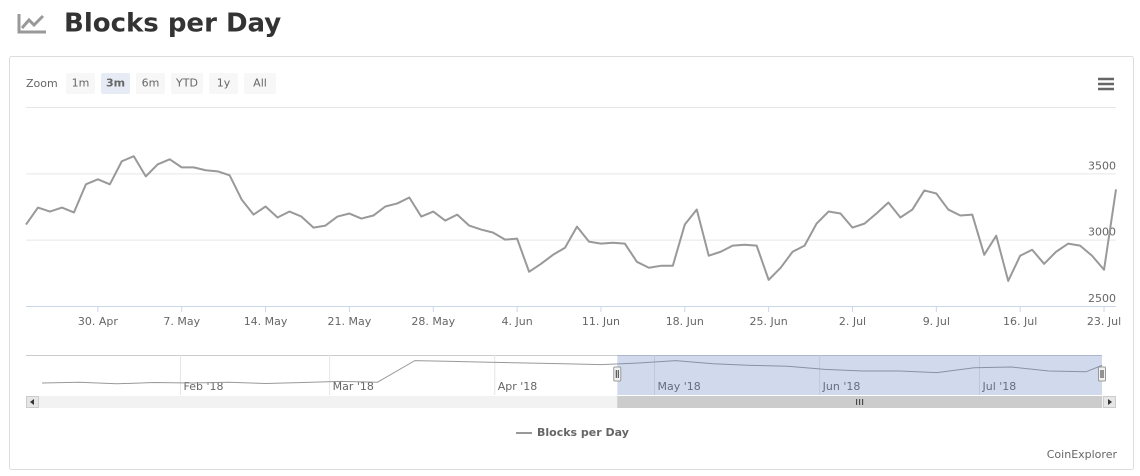 The image size is (1140, 476). What do you see at coordinates (859, 375) in the screenshot?
I see `navigator-selection` at bounding box center [859, 375].